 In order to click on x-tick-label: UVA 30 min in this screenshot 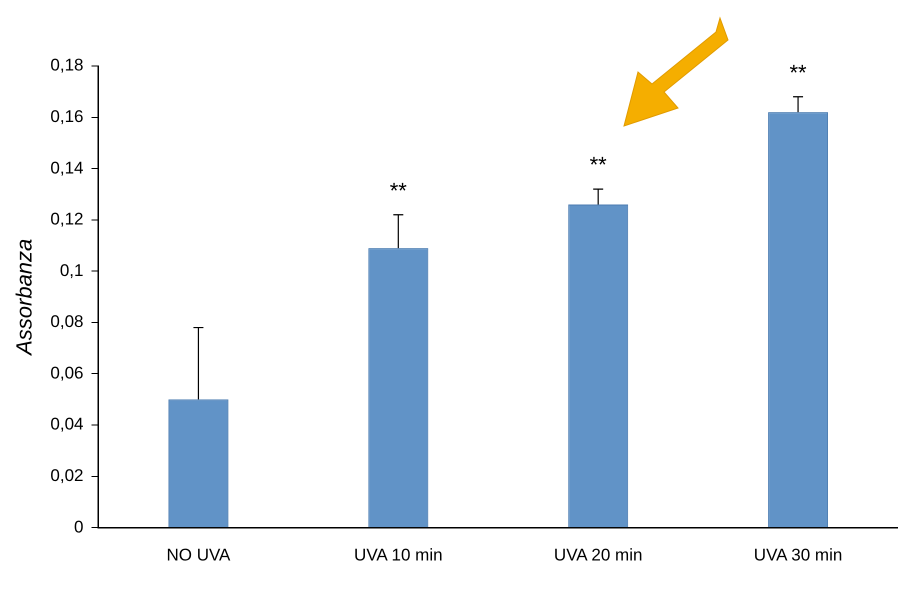, I will do `click(798, 554)`.